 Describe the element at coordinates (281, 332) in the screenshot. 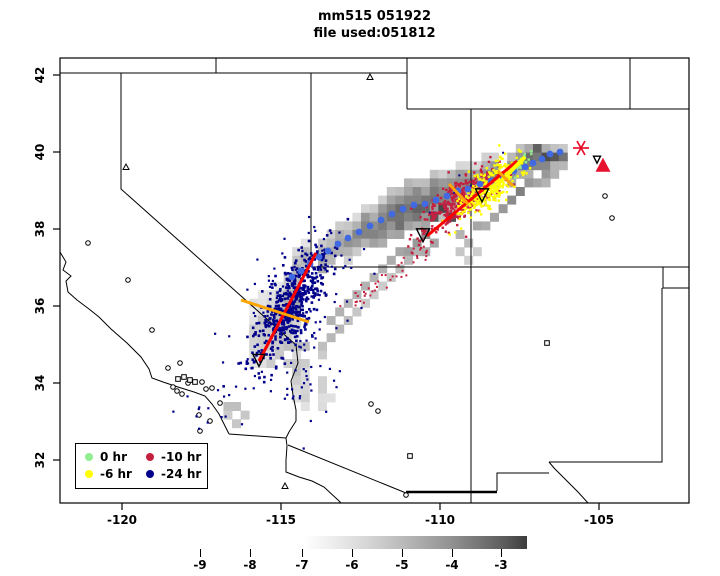

I see `cluster-minus24-halo` at that location.